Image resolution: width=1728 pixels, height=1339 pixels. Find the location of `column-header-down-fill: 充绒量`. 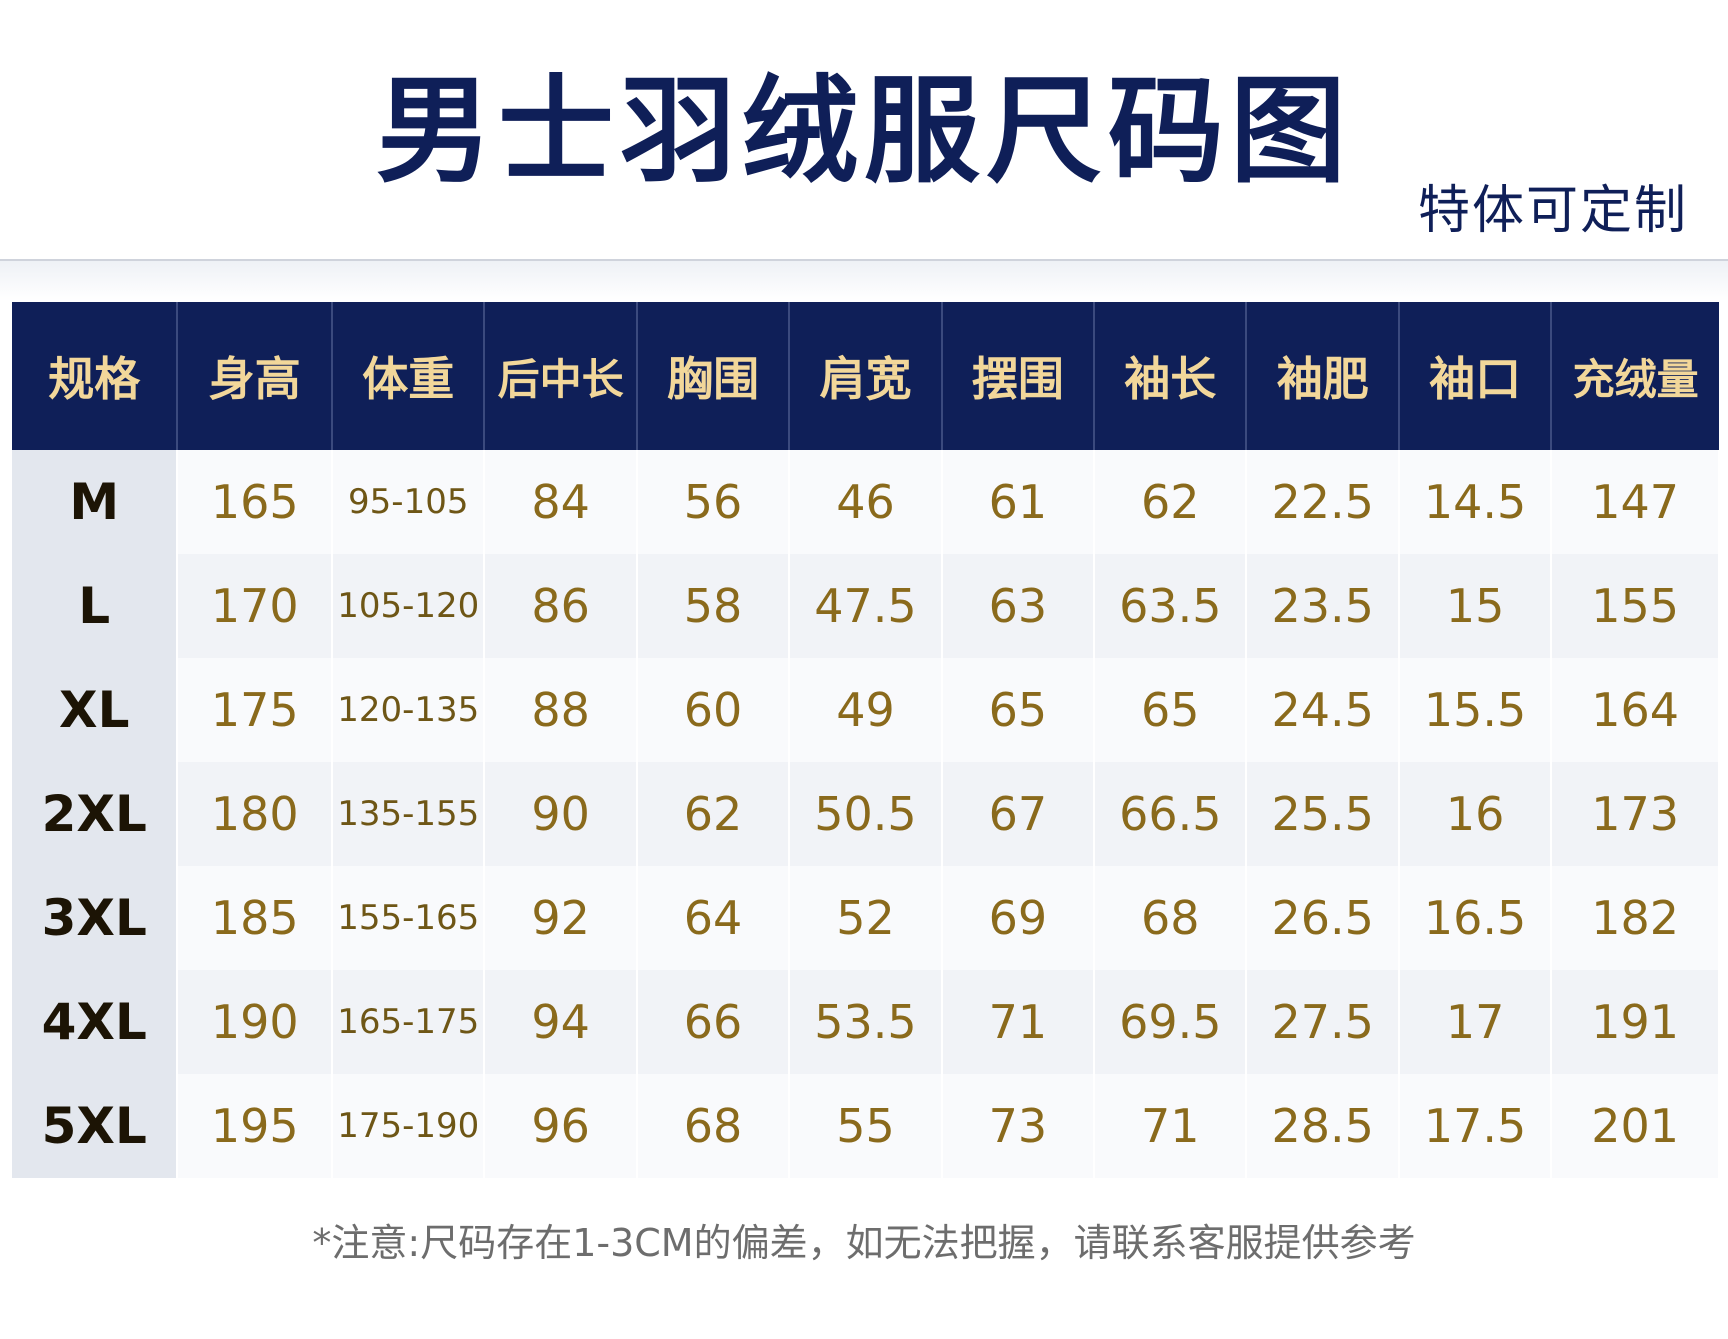

column-header-down-fill: 充绒量 is located at coordinates (1635, 376).